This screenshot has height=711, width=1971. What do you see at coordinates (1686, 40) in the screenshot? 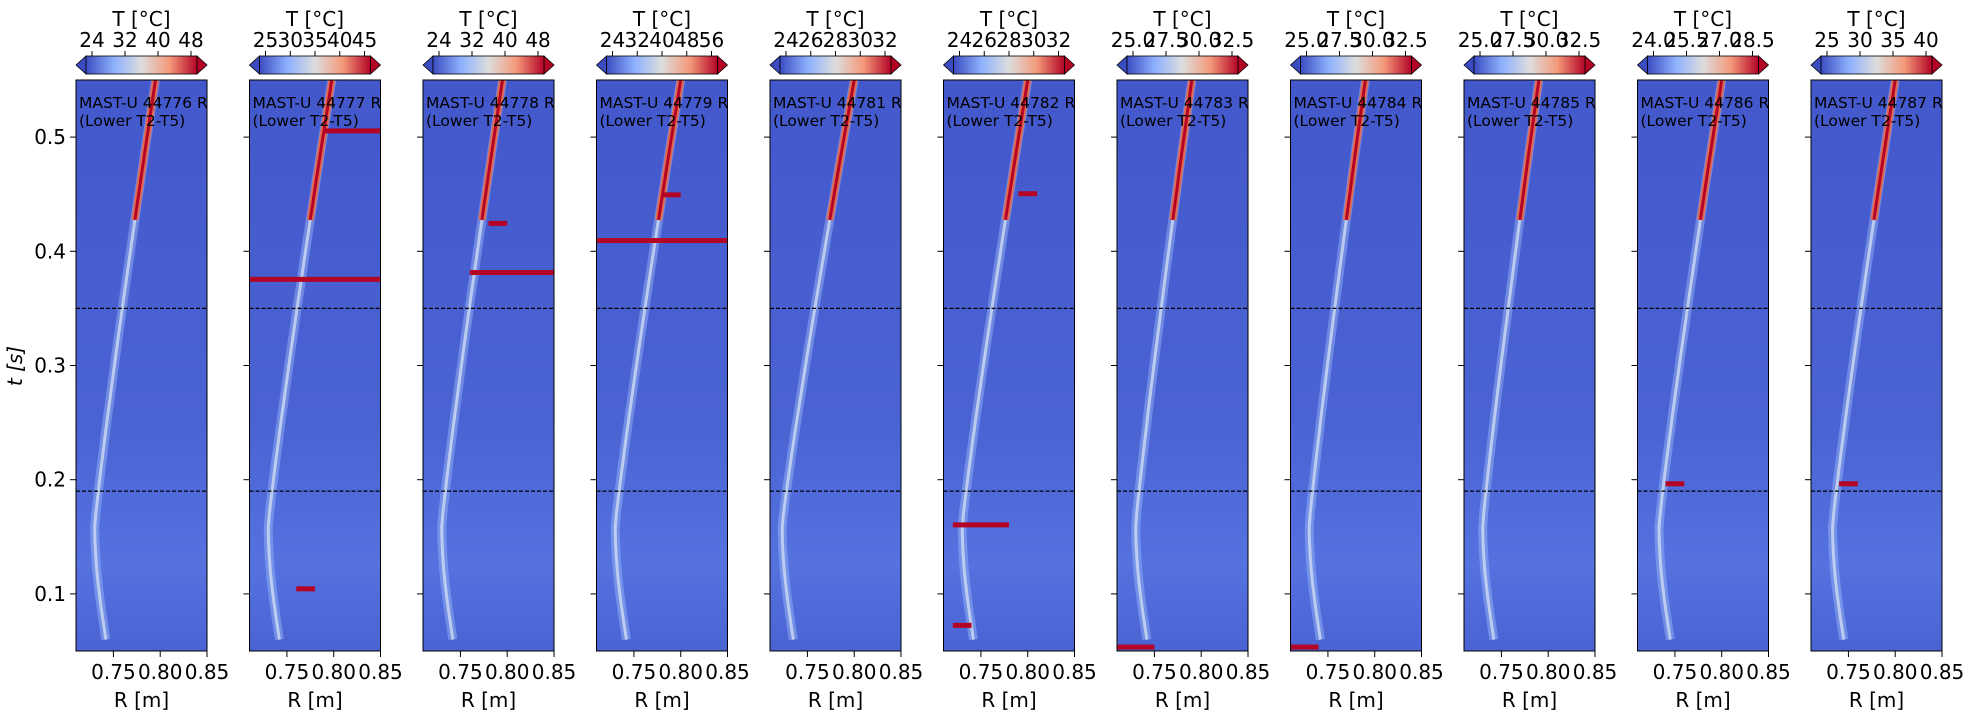
I see `colorbar-tick-label: 25.5` at bounding box center [1686, 40].